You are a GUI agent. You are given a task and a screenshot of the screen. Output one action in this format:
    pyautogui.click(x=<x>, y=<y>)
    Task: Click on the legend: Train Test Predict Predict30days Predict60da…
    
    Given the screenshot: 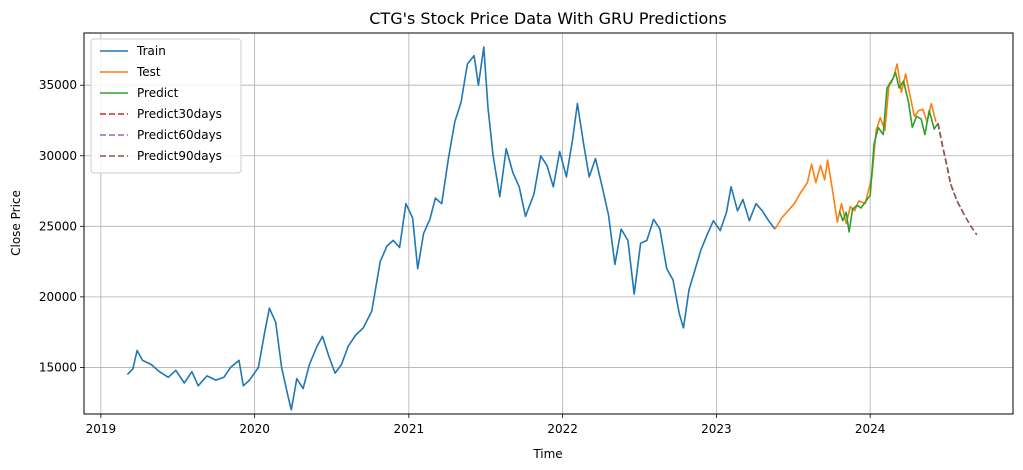 What is the action you would take?
    pyautogui.click(x=166, y=106)
    